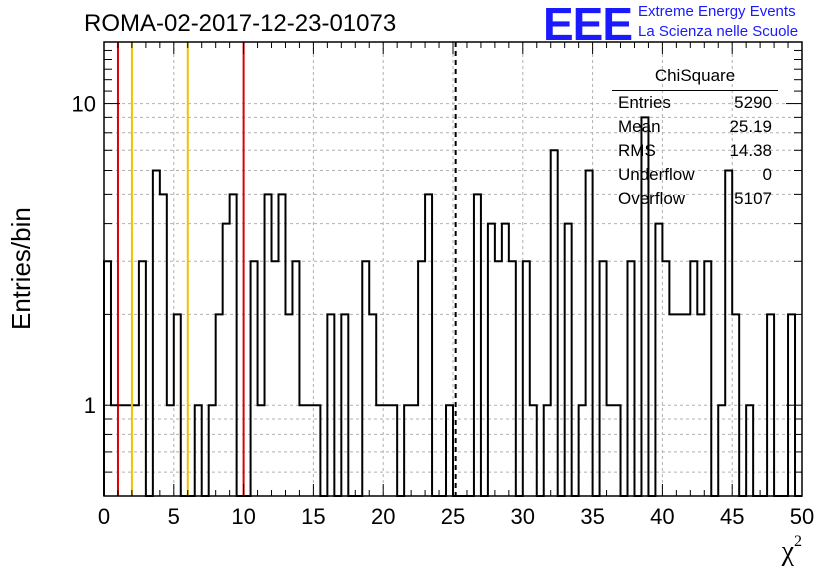  I want to click on stats-row-overflow: Overflow 5107, so click(695, 199).